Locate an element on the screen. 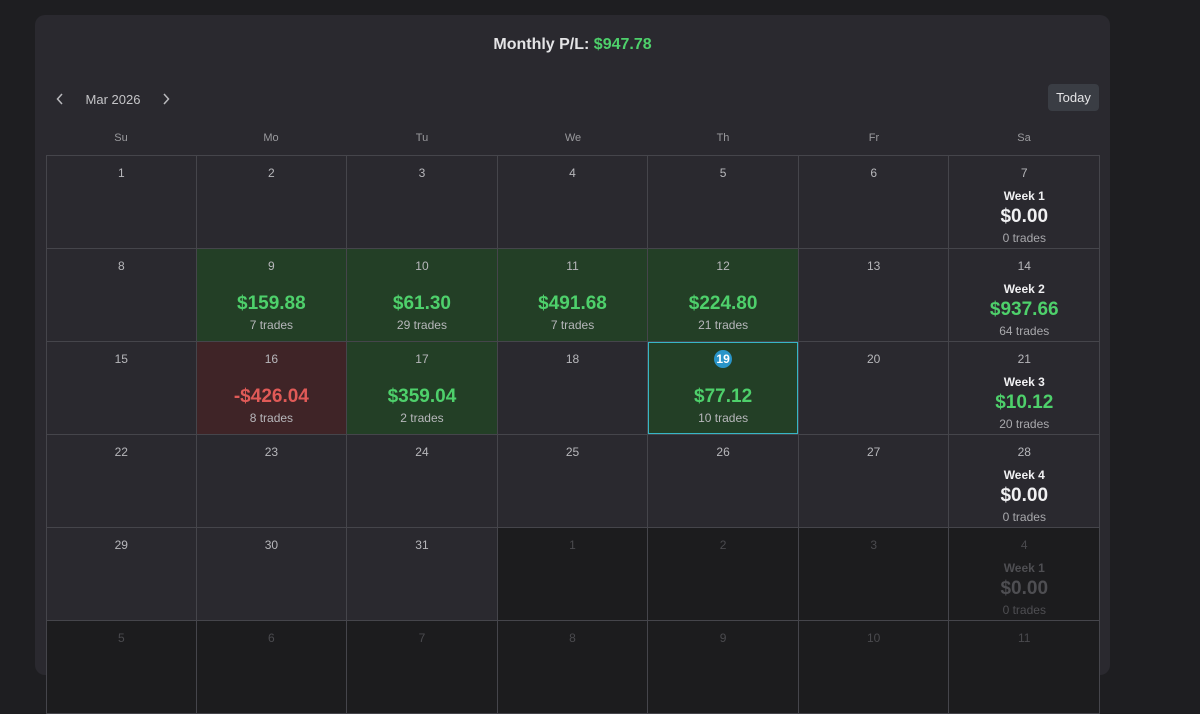 The image size is (1200, 714). day-cell: 12 $224.80 21 trades is located at coordinates (723, 295).